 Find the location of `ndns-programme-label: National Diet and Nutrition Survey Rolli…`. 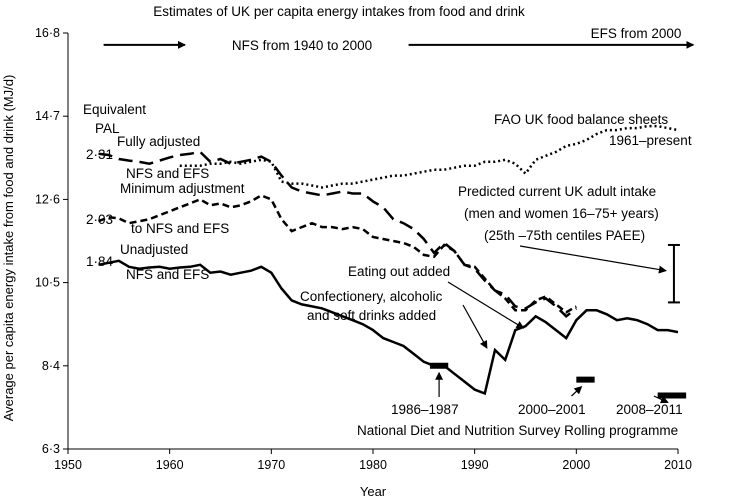

ndns-programme-label: National Diet and Nutrition Survey Rolli… is located at coordinates (517, 430).